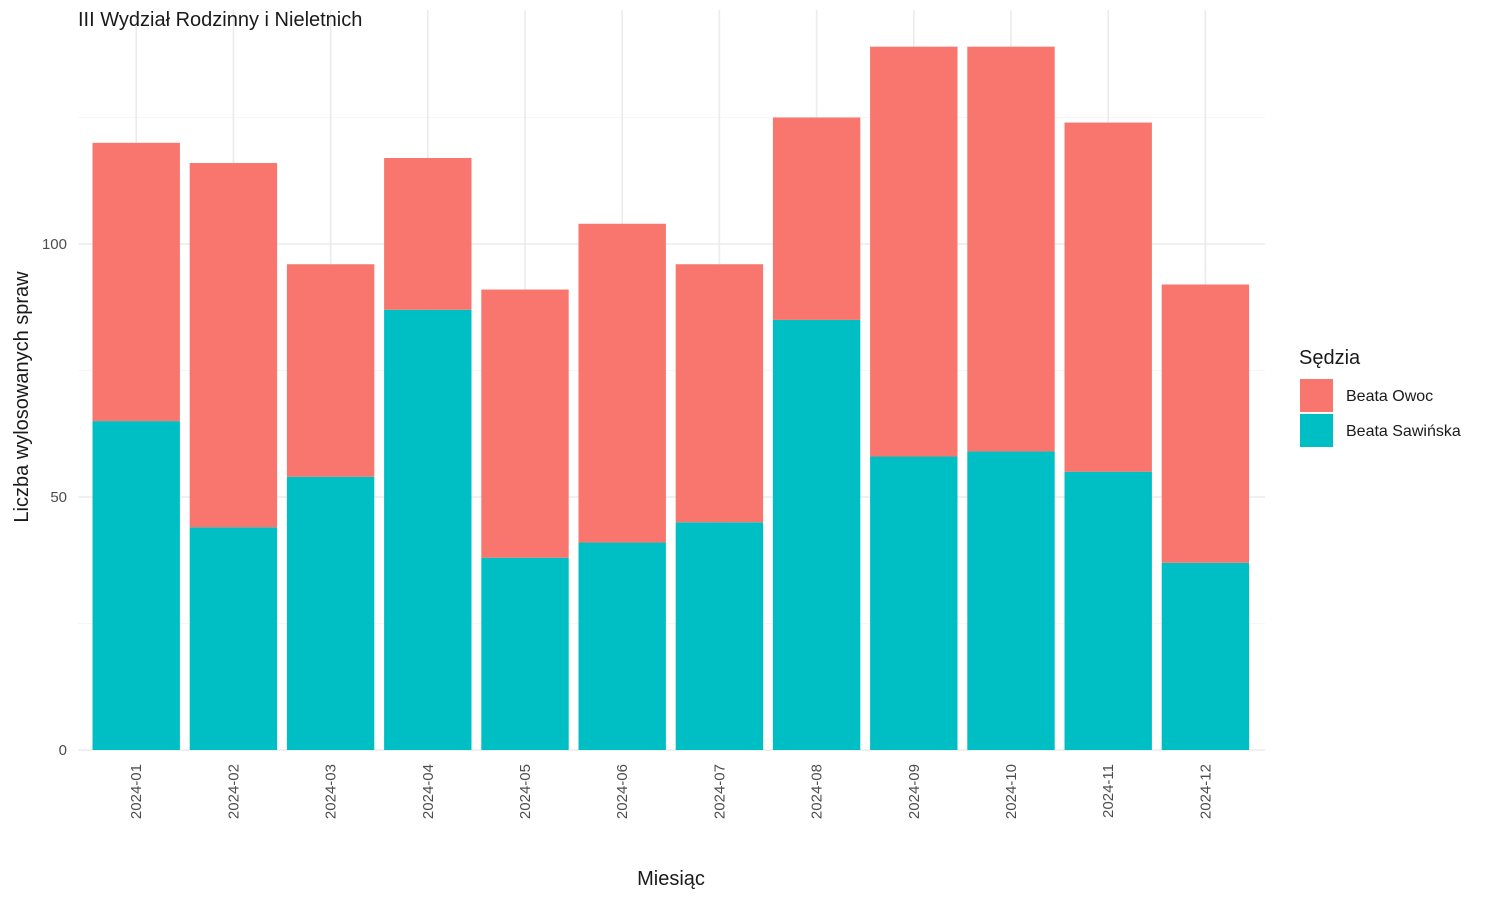 This screenshot has width=1500, height=900. Describe the element at coordinates (817, 791) in the screenshot. I see `x-tick-label: 2024-08` at that location.